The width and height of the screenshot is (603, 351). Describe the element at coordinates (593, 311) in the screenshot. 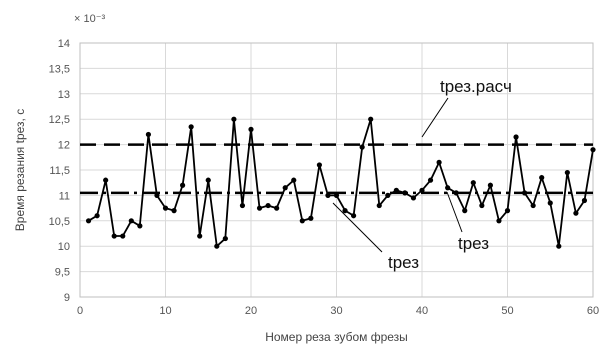

I see `x-tick-label: 60` at that location.